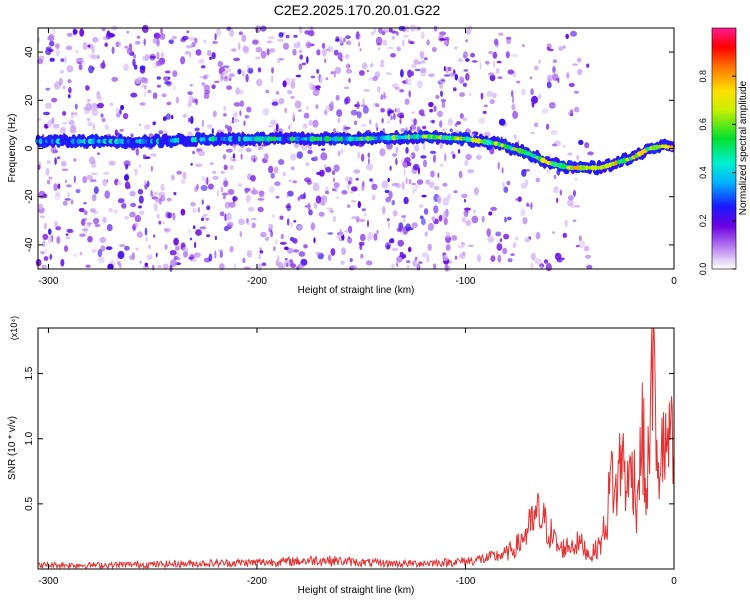 The height and width of the screenshot is (600, 750). Describe the element at coordinates (724, 148) in the screenshot. I see `colorbar-frame` at that location.